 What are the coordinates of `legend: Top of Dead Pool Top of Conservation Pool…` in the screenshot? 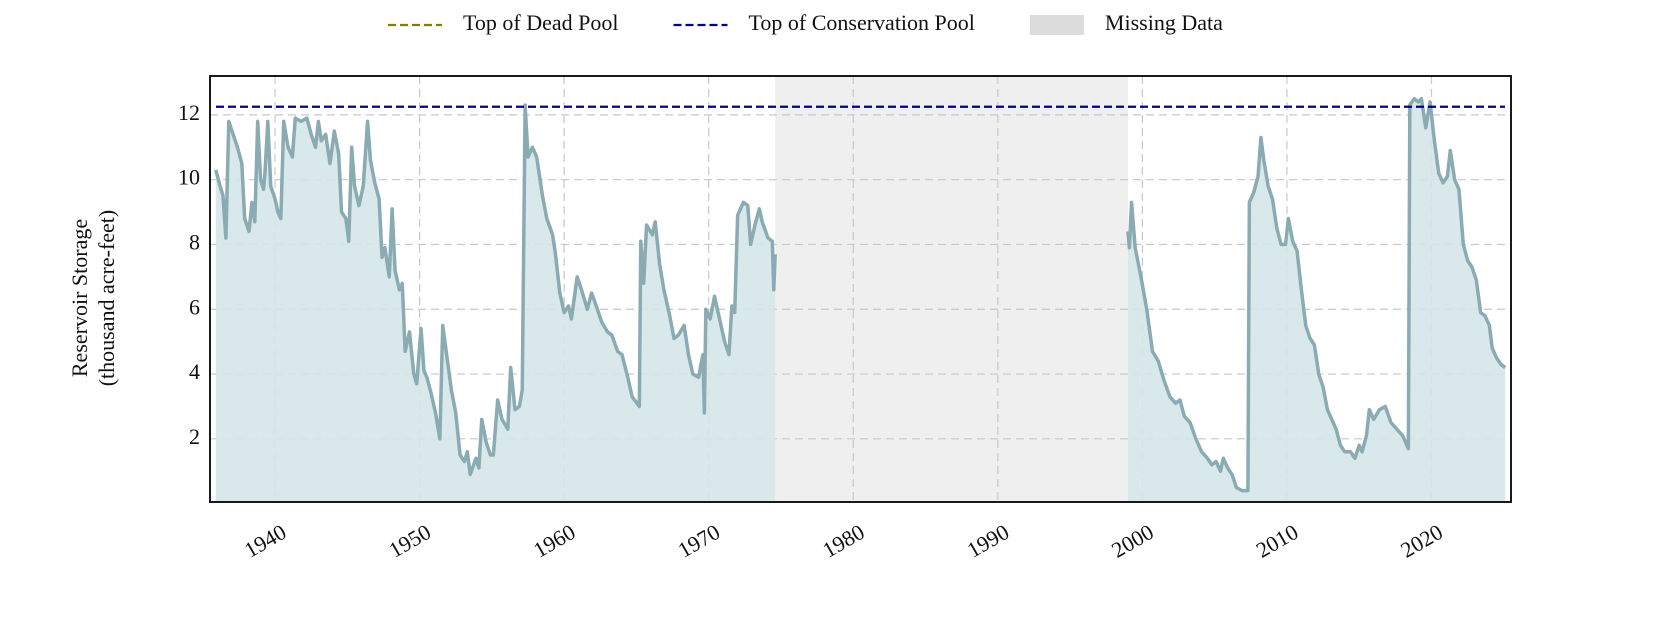 It's located at (805, 22).